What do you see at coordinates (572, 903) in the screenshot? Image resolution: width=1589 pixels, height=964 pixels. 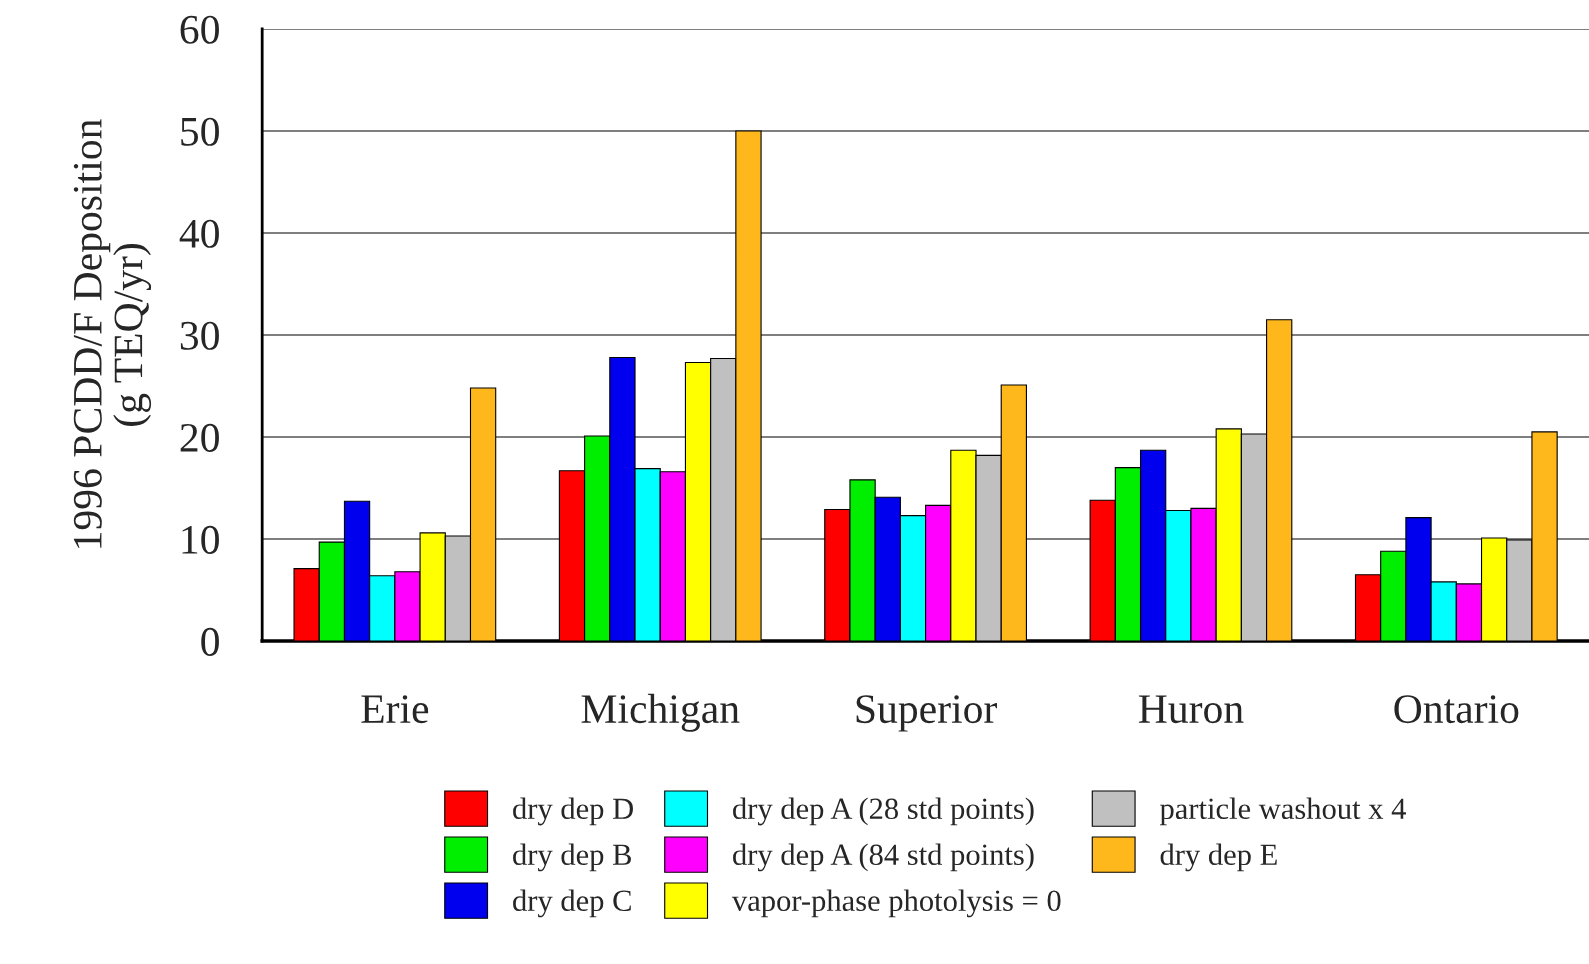 I see `legend-label: dry dep C` at bounding box center [572, 903].